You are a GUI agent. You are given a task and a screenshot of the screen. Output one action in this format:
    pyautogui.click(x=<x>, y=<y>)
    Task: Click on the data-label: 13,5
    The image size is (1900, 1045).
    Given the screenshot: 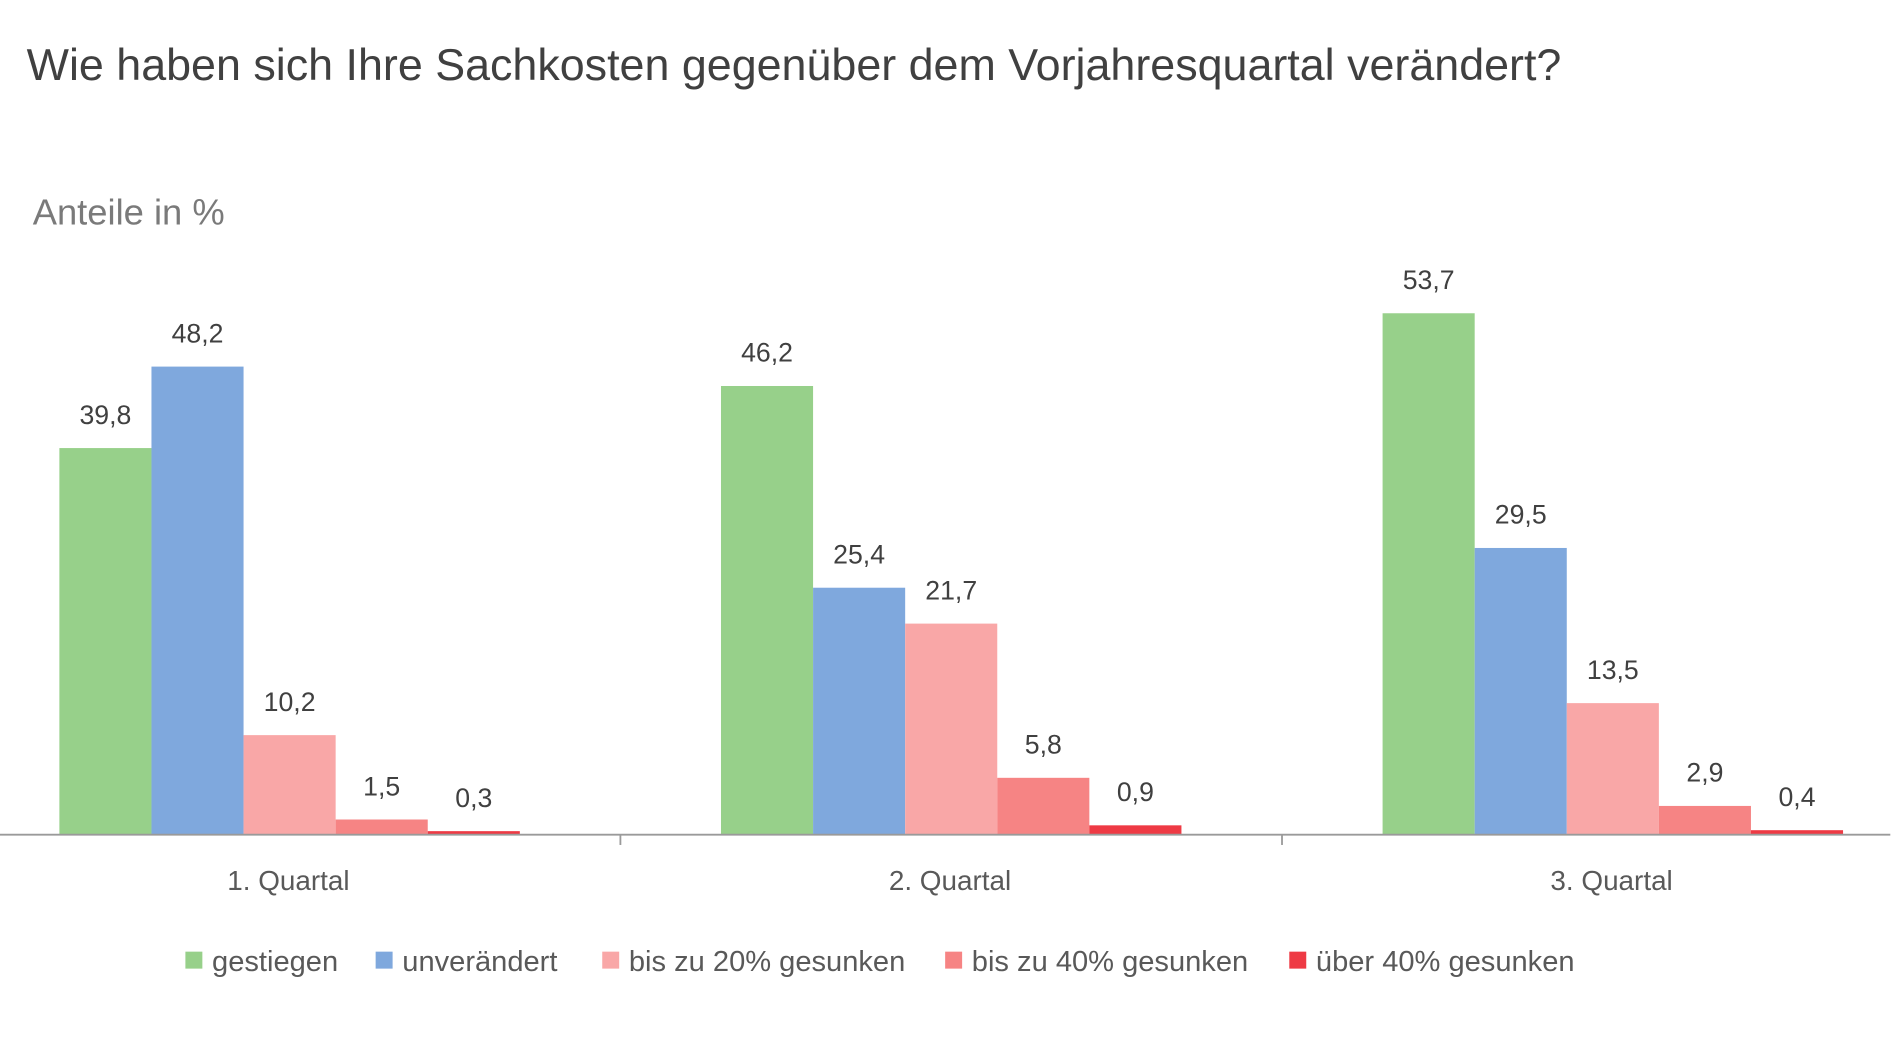 What is the action you would take?
    pyautogui.click(x=1613, y=670)
    